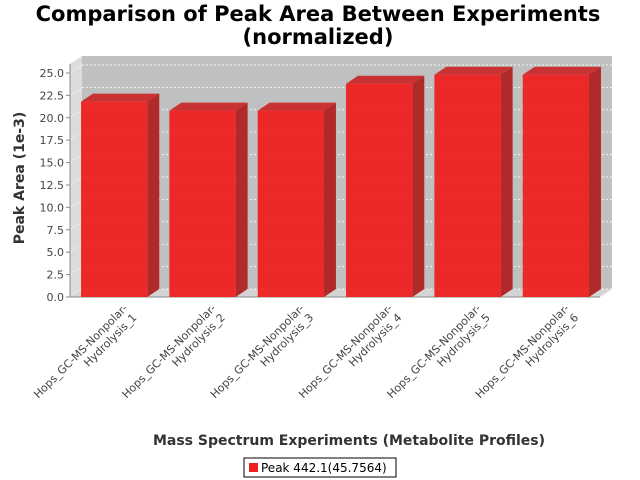  I want to click on plot-side-wall, so click(76, 176).